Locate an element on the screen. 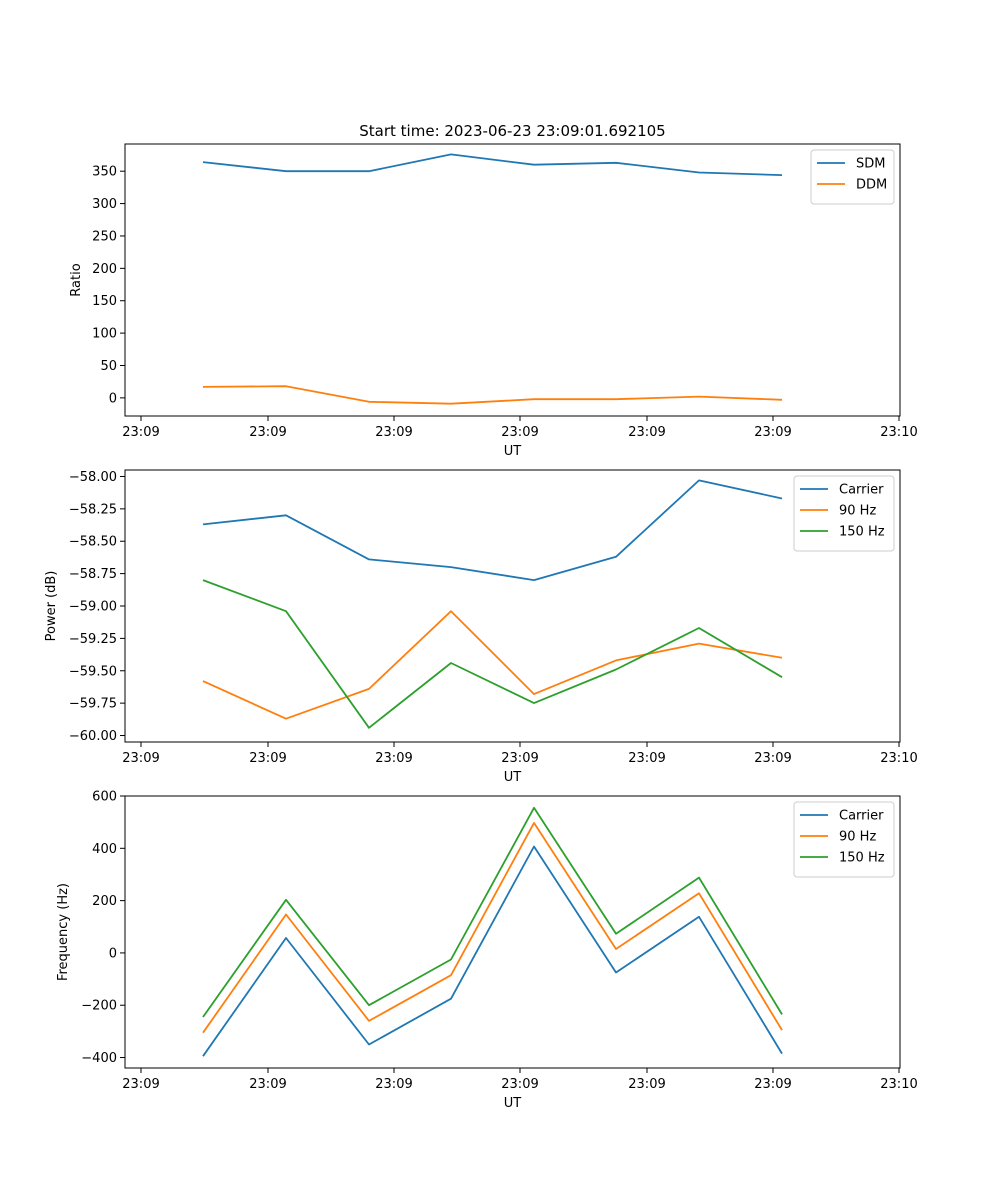  y-tick-label: −59.25 is located at coordinates (93, 639).